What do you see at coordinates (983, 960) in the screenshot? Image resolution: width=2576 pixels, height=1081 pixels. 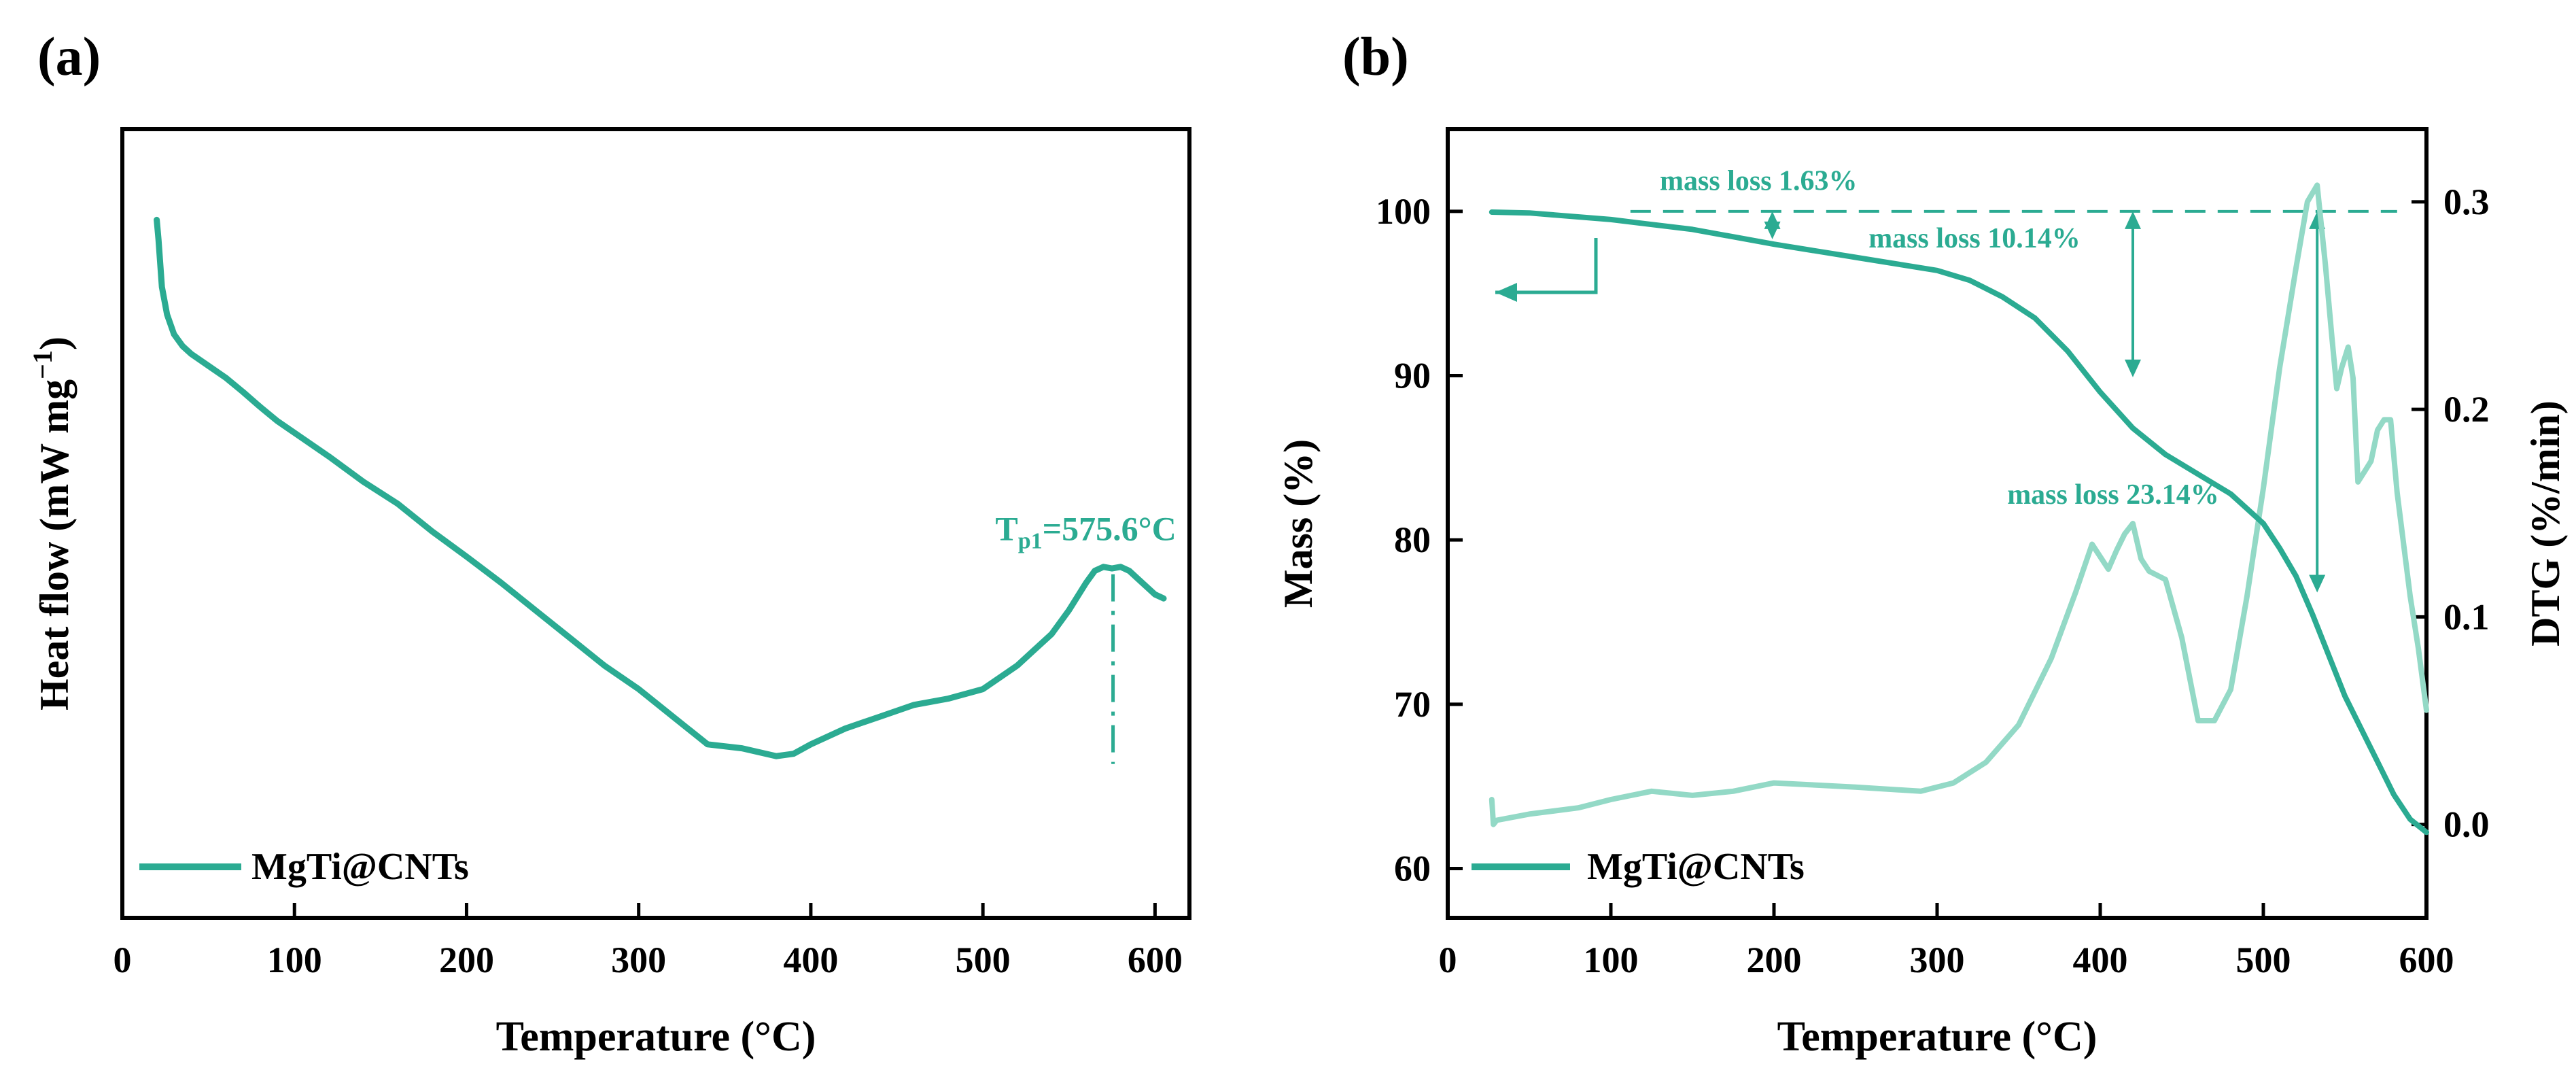 I see `panel-a-x-tick-label: 500` at bounding box center [983, 960].